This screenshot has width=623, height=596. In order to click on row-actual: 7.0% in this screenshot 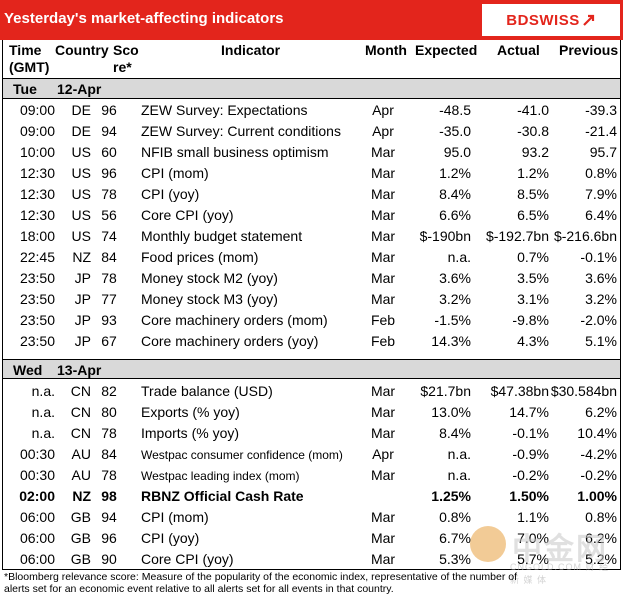, I will do `click(533, 538)`.